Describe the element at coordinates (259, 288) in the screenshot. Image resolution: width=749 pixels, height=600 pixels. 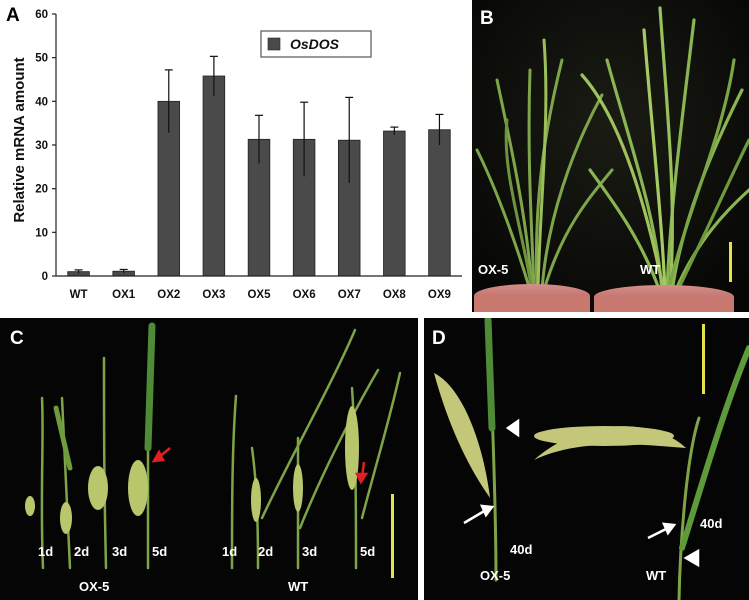
I see `x-axis: WT OX1 OX2 OX3 OX5 OX6 OX7 OX8 OX9` at that location.